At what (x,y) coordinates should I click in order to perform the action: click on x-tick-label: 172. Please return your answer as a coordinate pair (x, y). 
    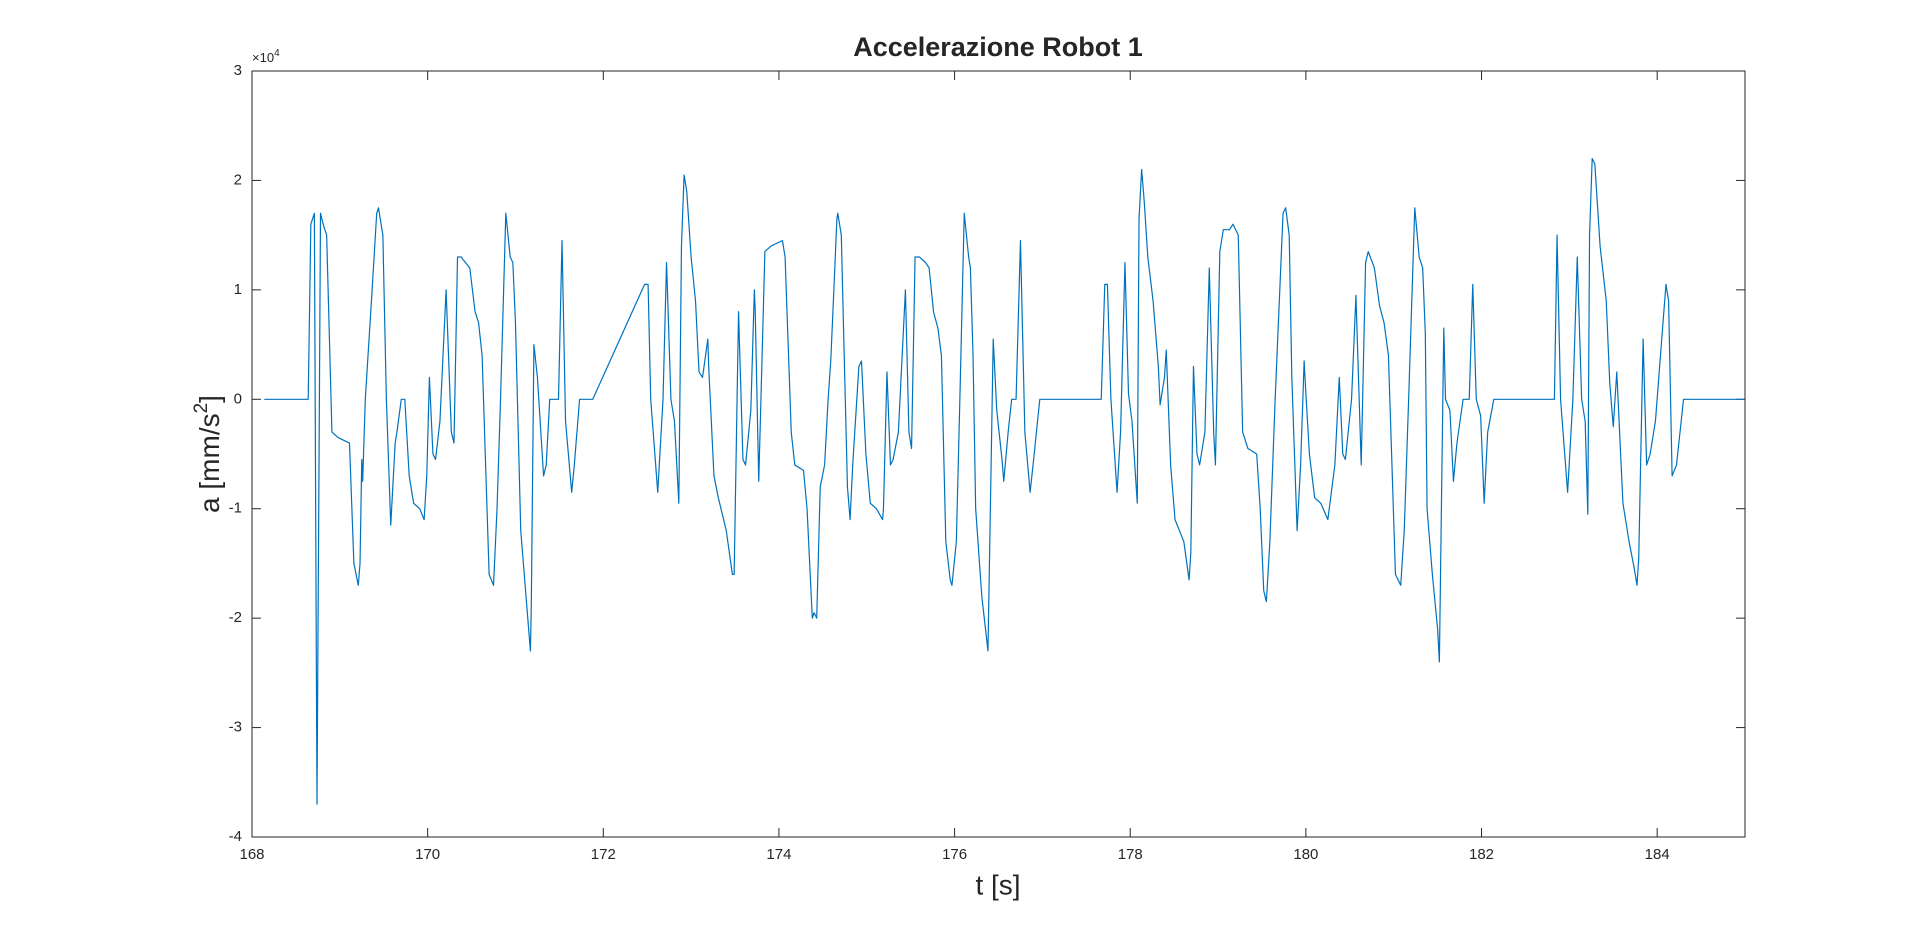
    Looking at the image, I should click on (603, 854).